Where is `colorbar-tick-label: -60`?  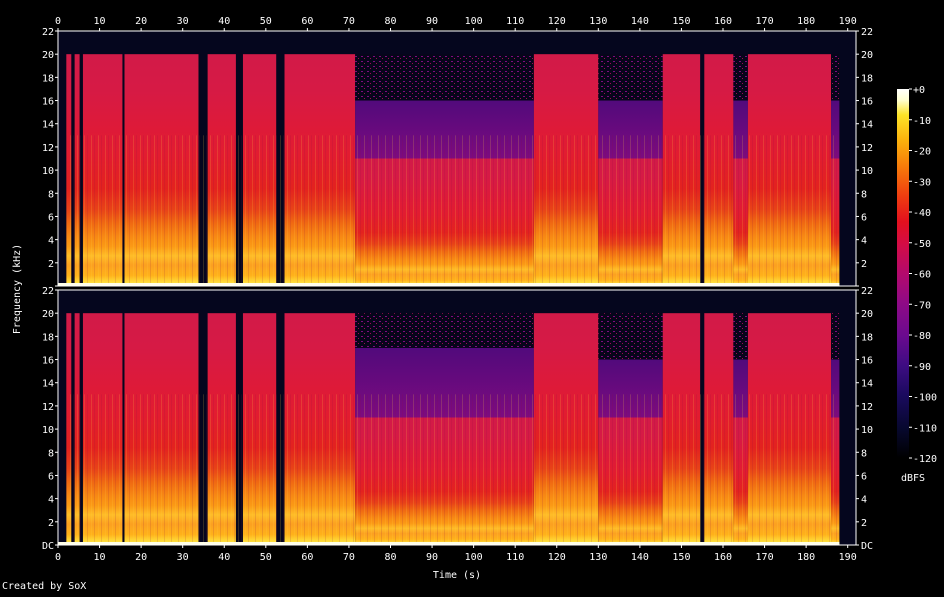 colorbar-tick-label: -60 is located at coordinates (922, 275).